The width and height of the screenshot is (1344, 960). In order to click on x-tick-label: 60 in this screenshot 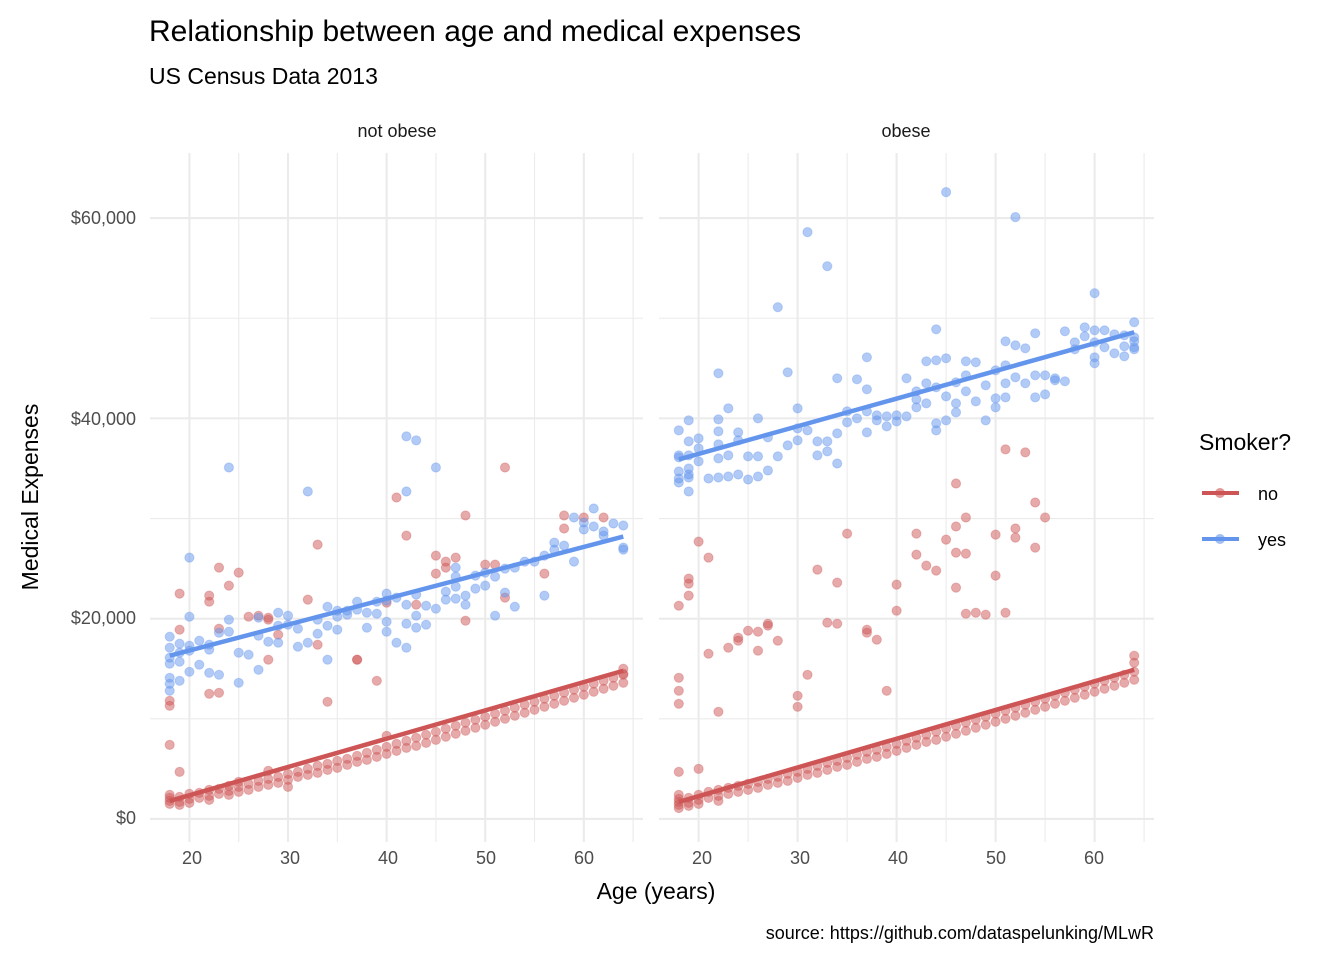, I will do `click(1094, 858)`.